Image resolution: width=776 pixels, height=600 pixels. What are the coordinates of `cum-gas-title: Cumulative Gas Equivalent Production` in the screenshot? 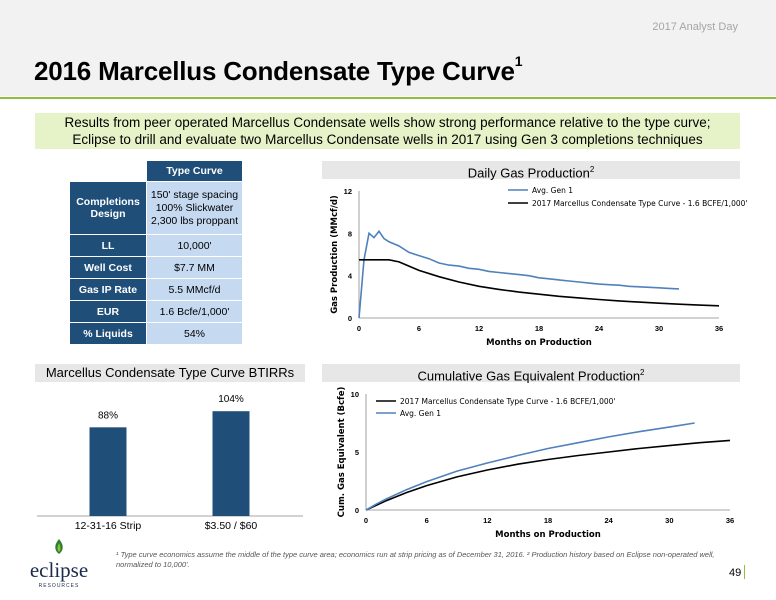 It's located at (529, 376).